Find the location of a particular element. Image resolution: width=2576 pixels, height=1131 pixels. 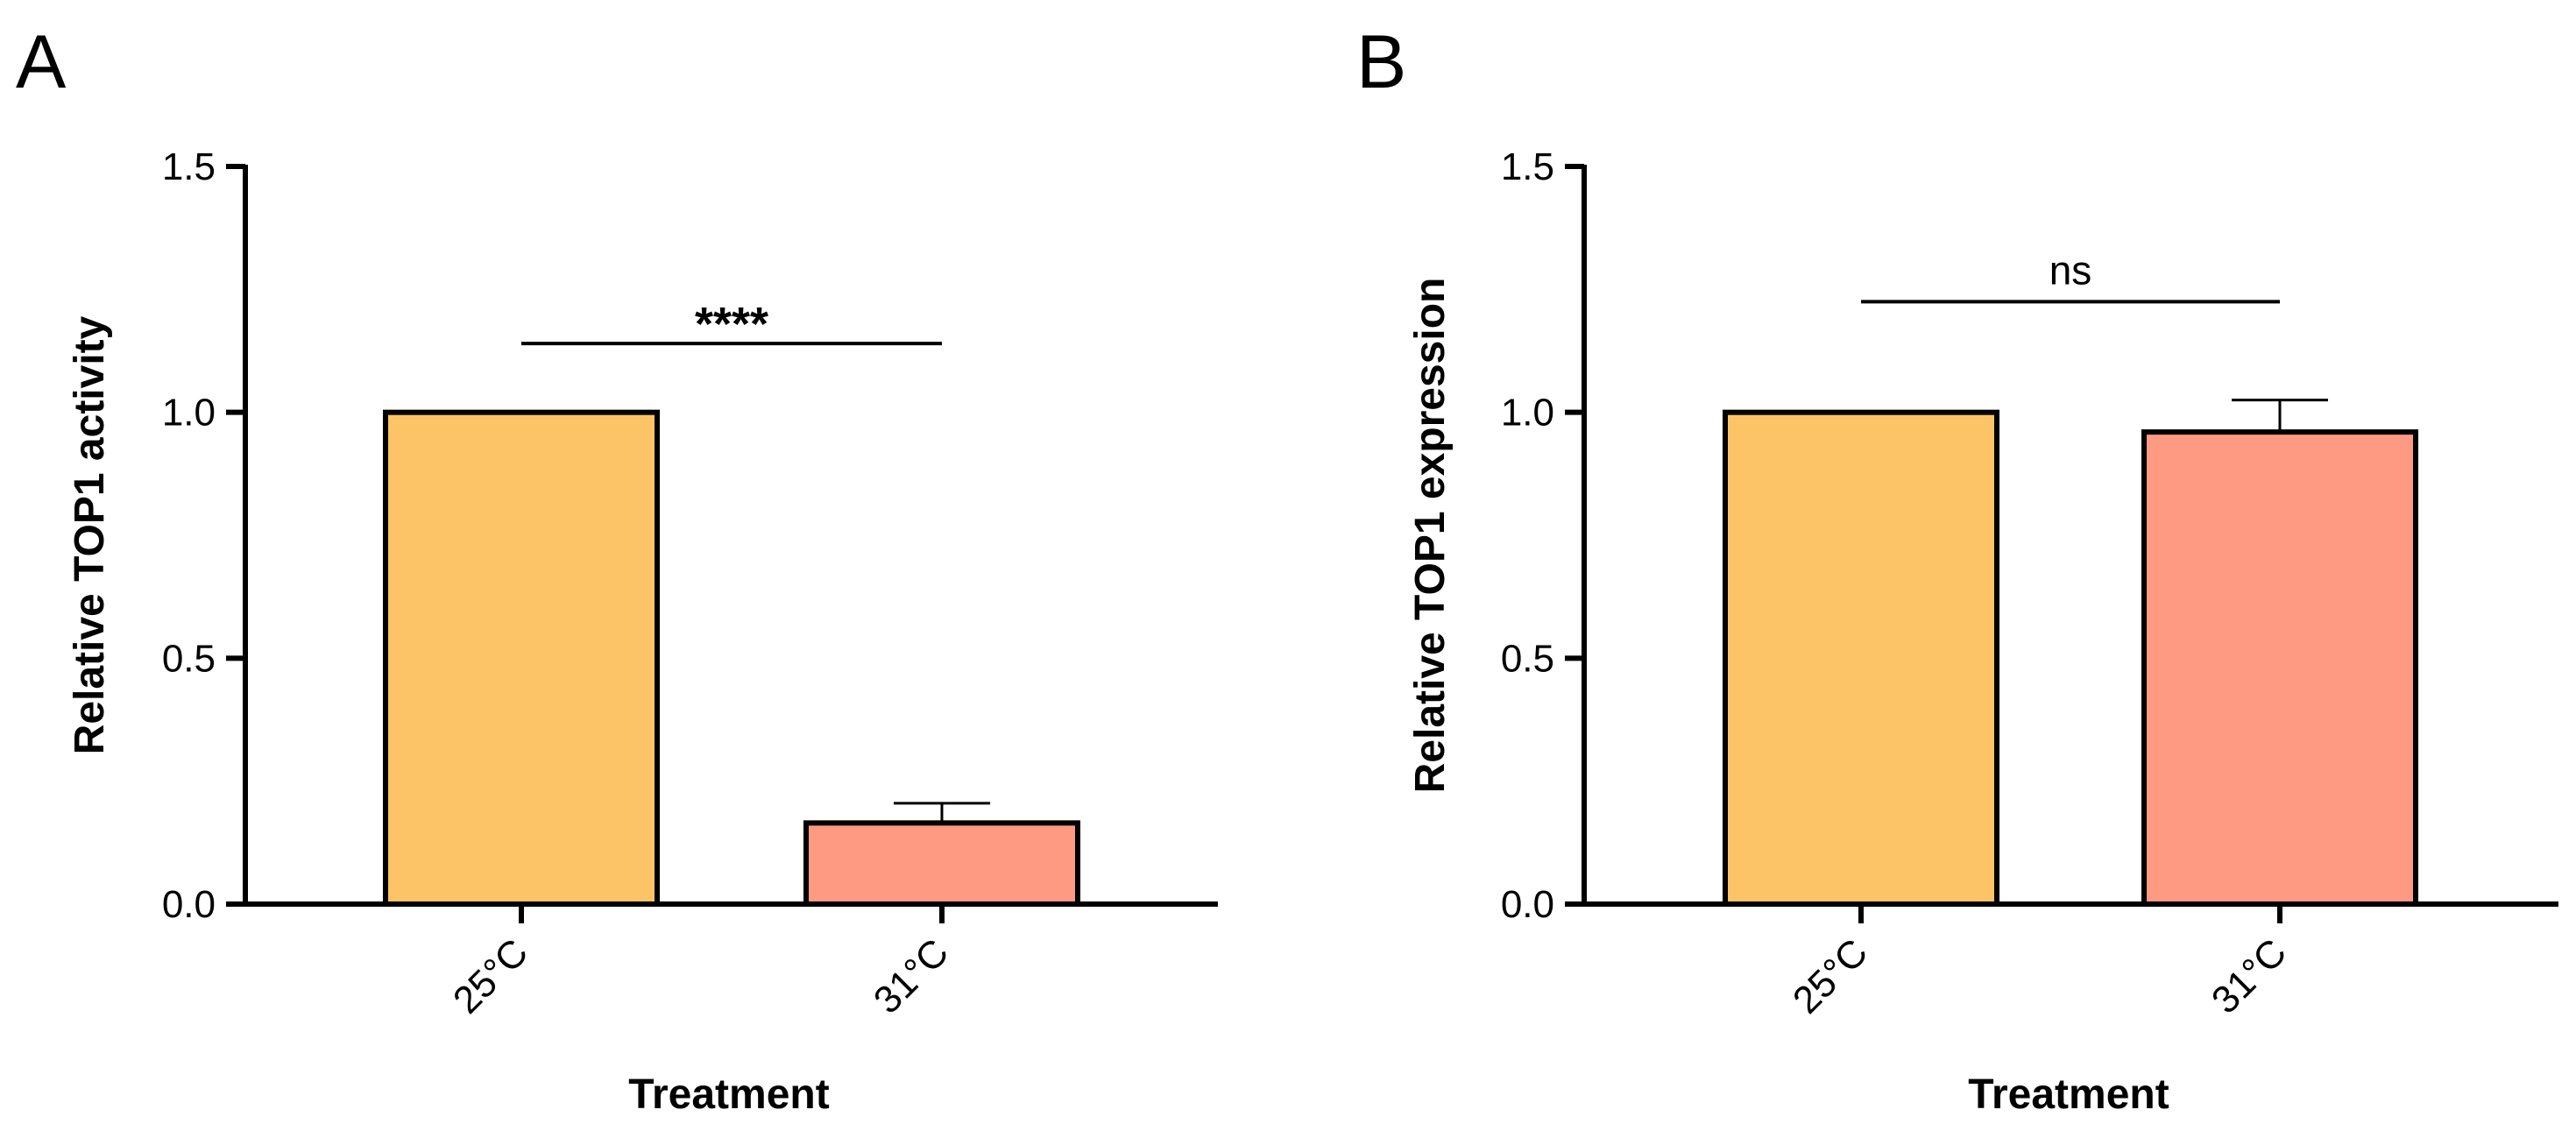

panel-label-b: B is located at coordinates (1381, 62).